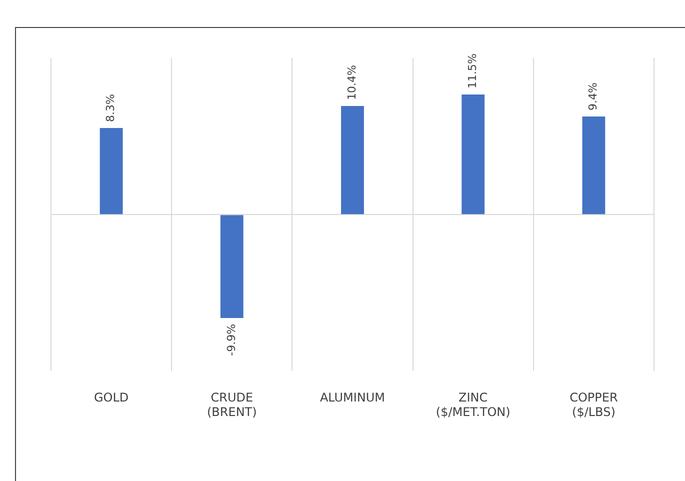  Describe the element at coordinates (231, 404) in the screenshot. I see `x-tick-label: CRUDE (BRENT)` at that location.